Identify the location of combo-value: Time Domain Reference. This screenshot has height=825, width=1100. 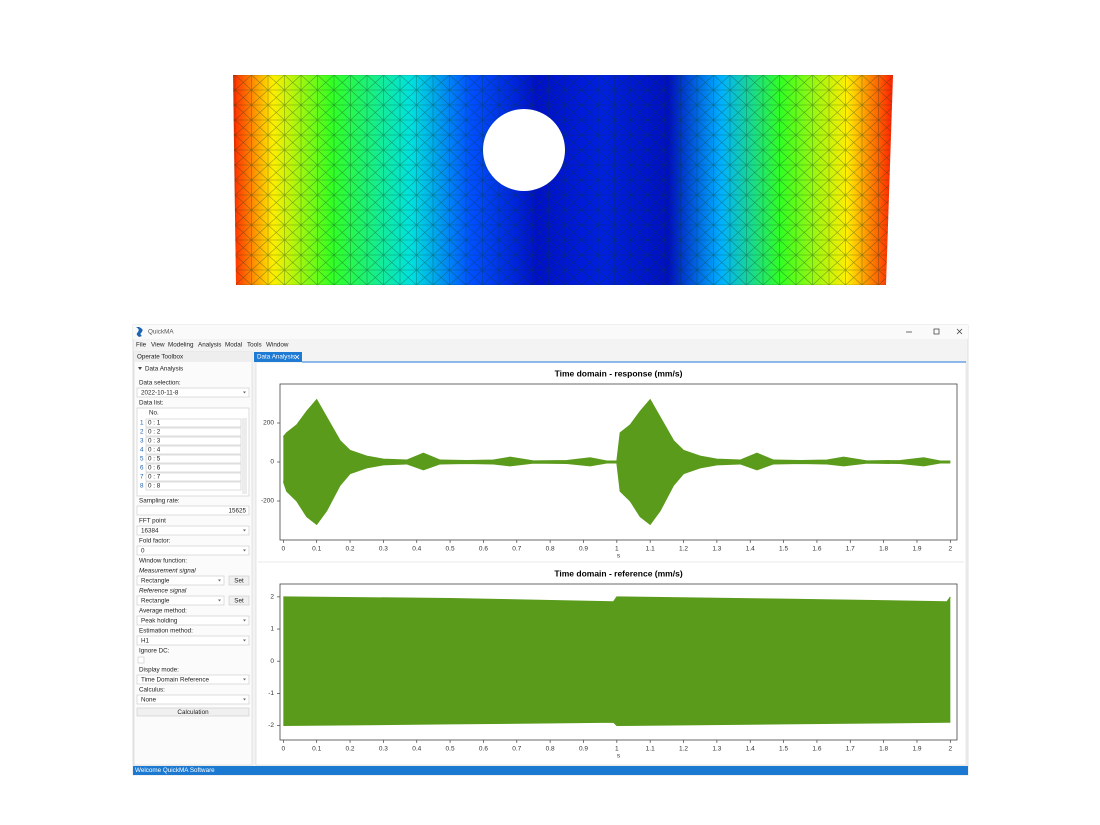
(175, 679).